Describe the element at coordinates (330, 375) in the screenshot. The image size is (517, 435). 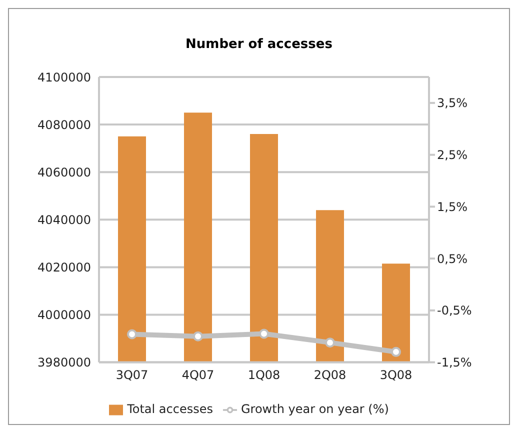
I see `x-tick-label: 2Q08` at that location.